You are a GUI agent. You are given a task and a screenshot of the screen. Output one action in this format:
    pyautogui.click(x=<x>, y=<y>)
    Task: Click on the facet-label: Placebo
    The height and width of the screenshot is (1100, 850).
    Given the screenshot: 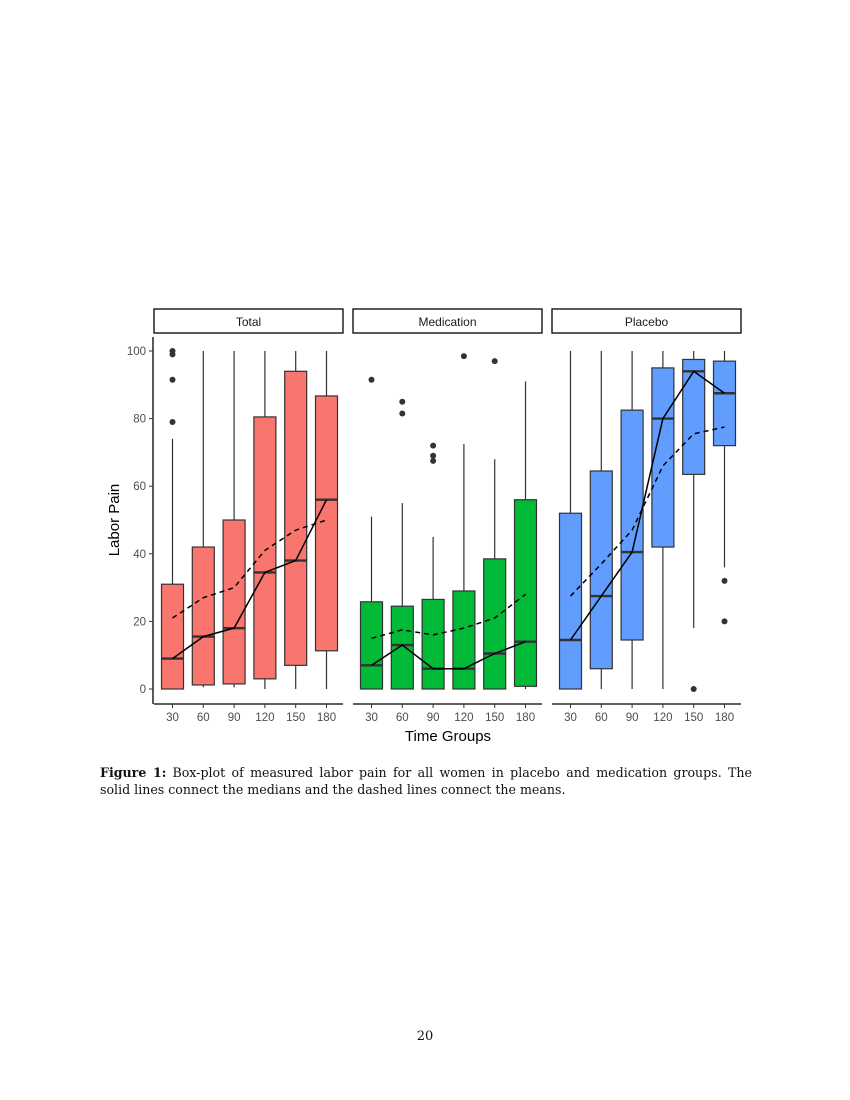 What is the action you would take?
    pyautogui.click(x=647, y=322)
    